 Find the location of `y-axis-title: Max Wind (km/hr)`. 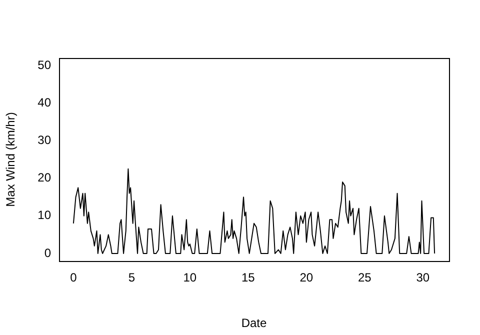

y-axis-title: Max Wind (km/hr) is located at coordinates (11, 159).